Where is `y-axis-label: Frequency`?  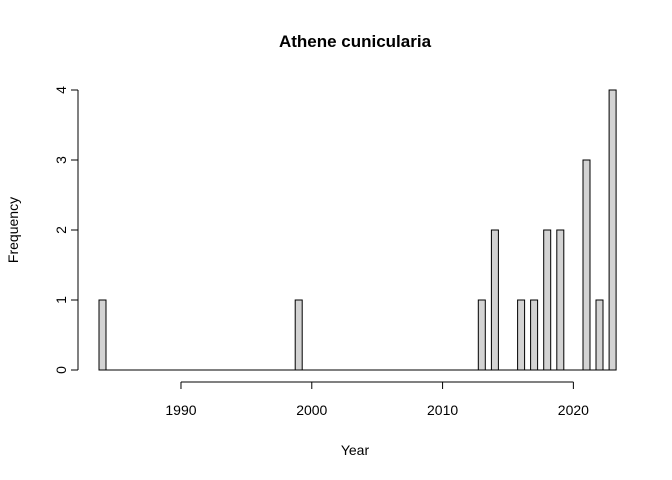 y-axis-label: Frequency is located at coordinates (13, 230).